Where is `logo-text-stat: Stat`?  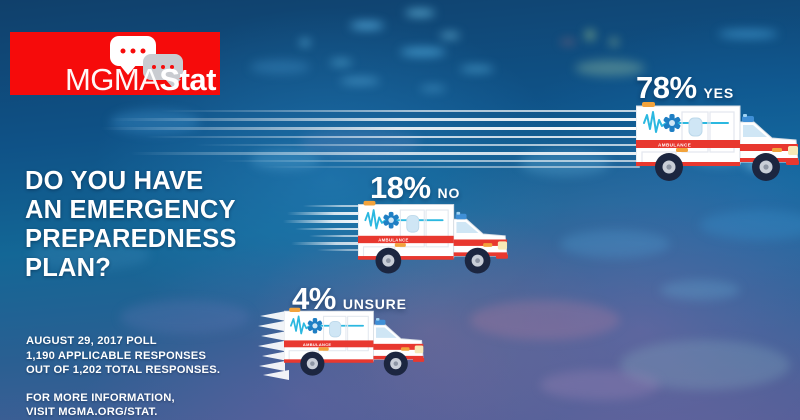
logo-text-stat: Stat is located at coordinates (187, 79).